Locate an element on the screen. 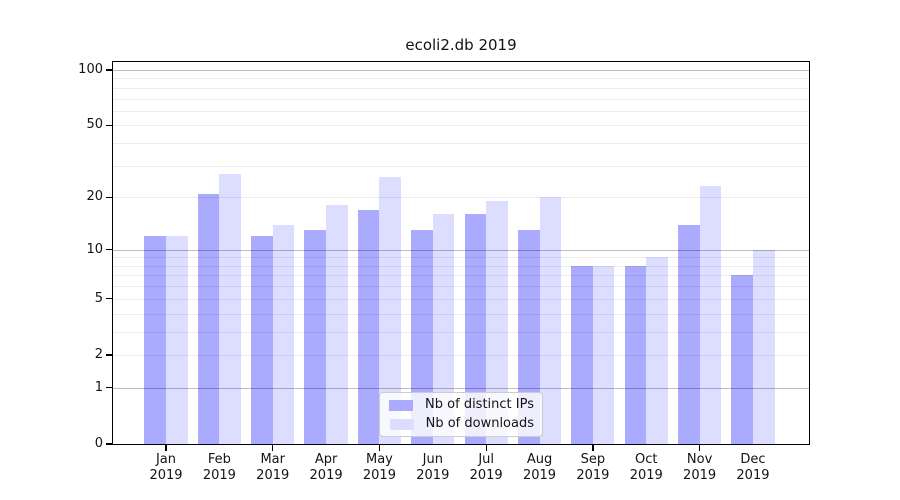 The width and height of the screenshot is (900, 500). bar-distinct-ips-aug is located at coordinates (528, 337).